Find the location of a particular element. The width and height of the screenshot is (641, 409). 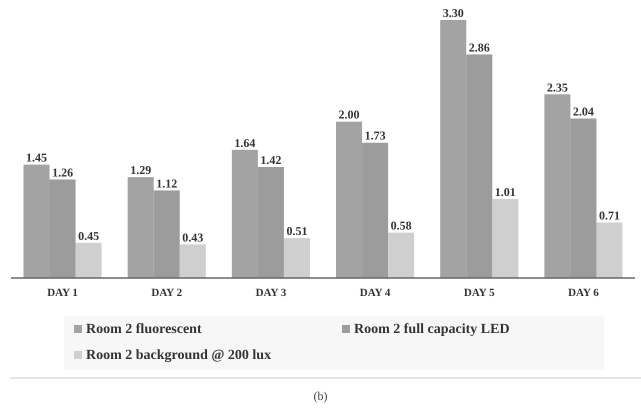

data-label: 3.30 is located at coordinates (453, 13).